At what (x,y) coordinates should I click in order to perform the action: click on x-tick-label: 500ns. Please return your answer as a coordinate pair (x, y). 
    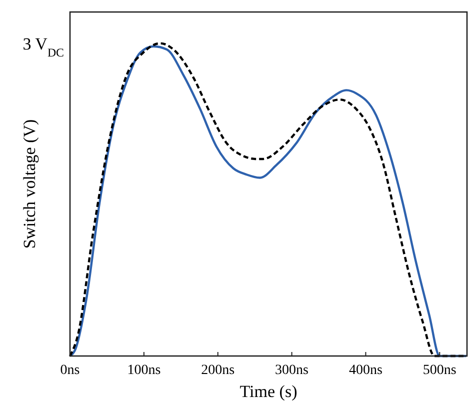
    Looking at the image, I should click on (439, 370).